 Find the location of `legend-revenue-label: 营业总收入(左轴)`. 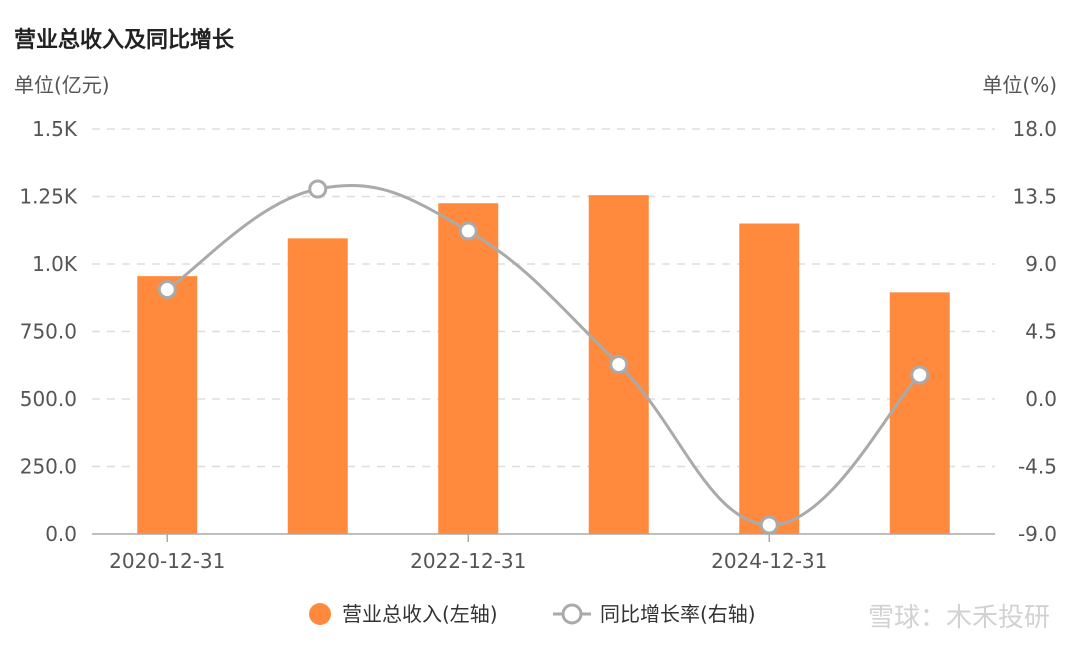

legend-revenue-label: 营业总收入(左轴) is located at coordinates (420, 614).